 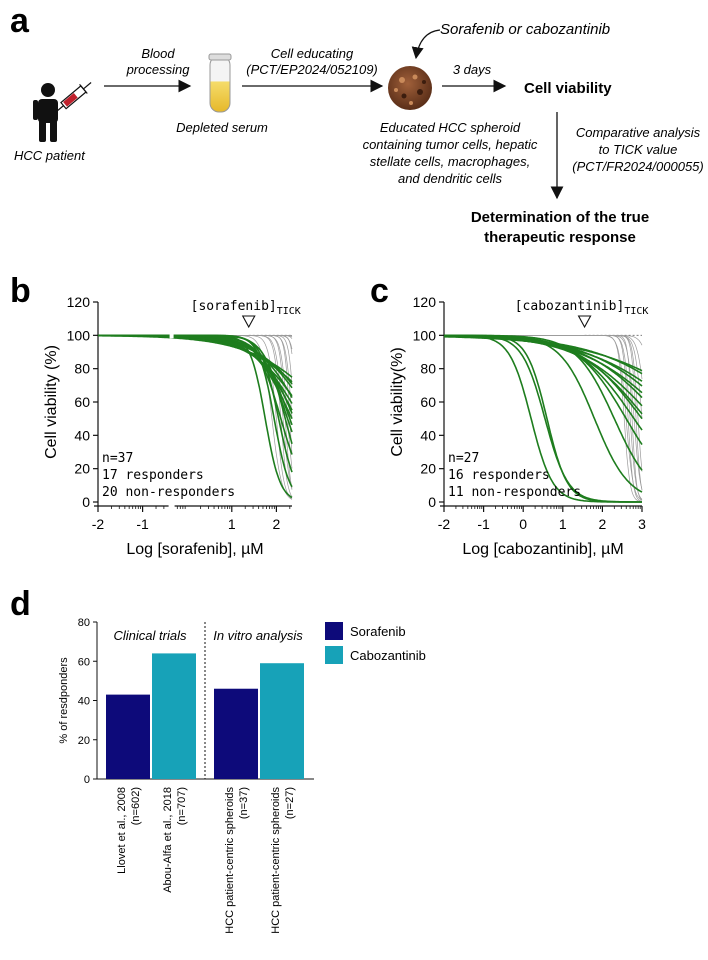 I want to click on x-tick-label: 0, so click(x=523, y=524).